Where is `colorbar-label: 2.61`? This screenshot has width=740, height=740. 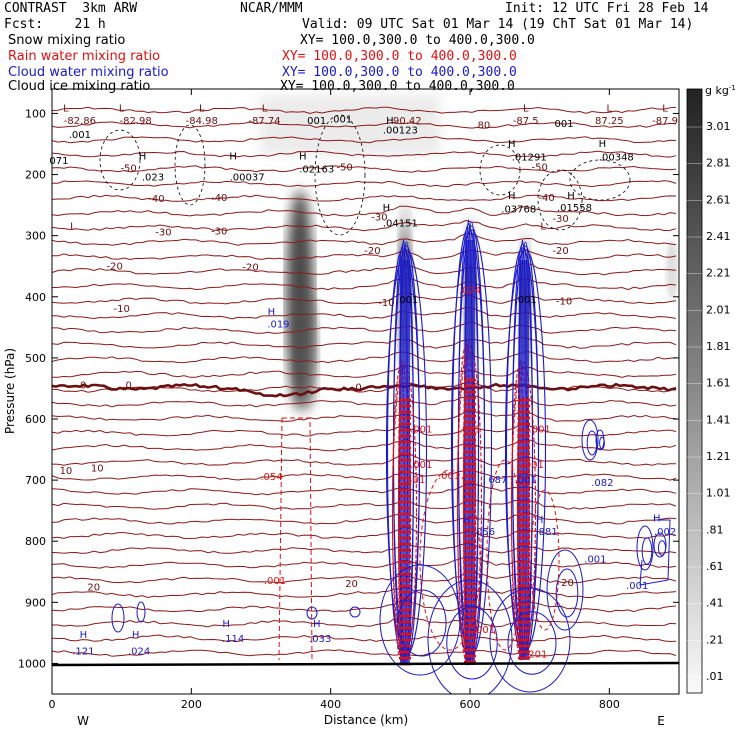
colorbar-label: 2.61 is located at coordinates (718, 199).